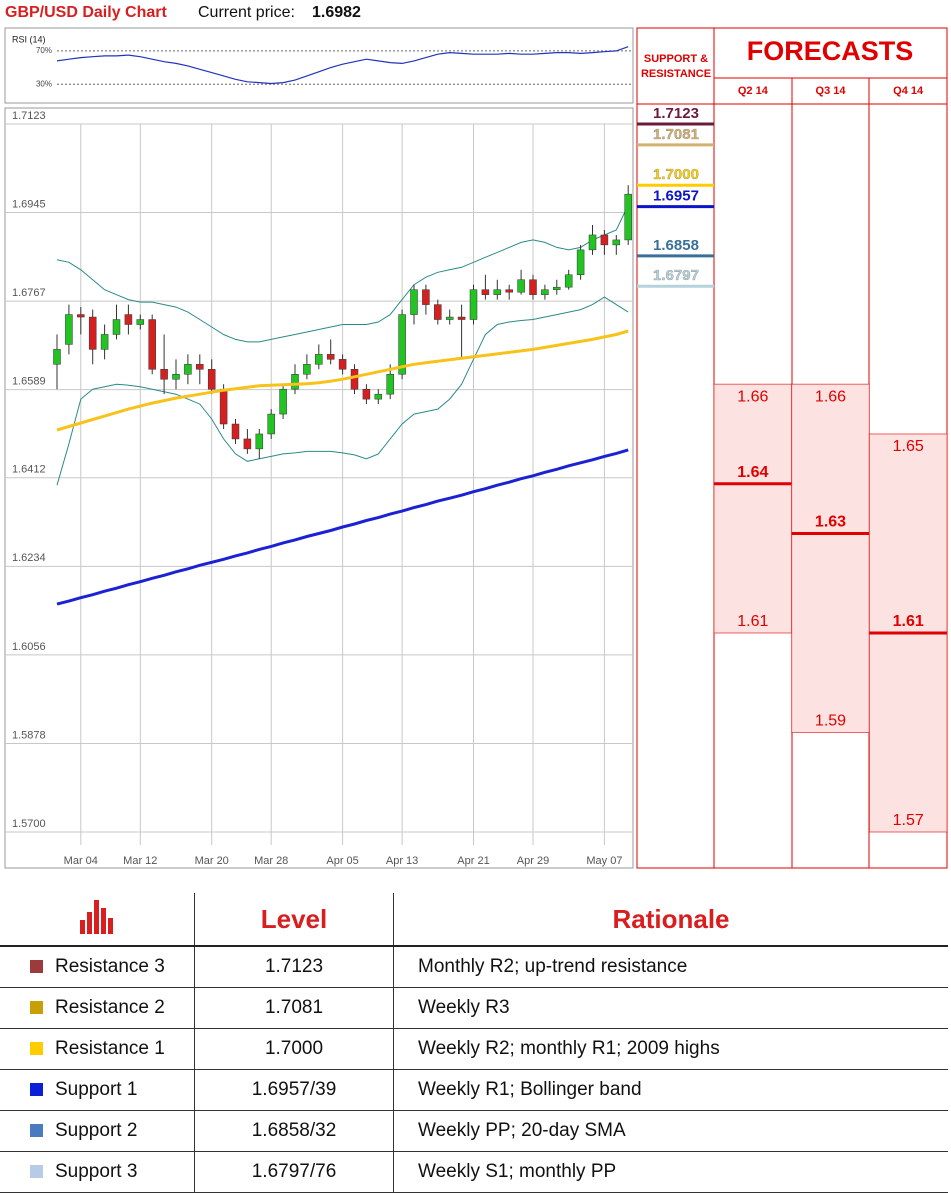 The width and height of the screenshot is (951, 1193). Describe the element at coordinates (44, 83) in the screenshot. I see `y-tick-label: 30%` at that location.